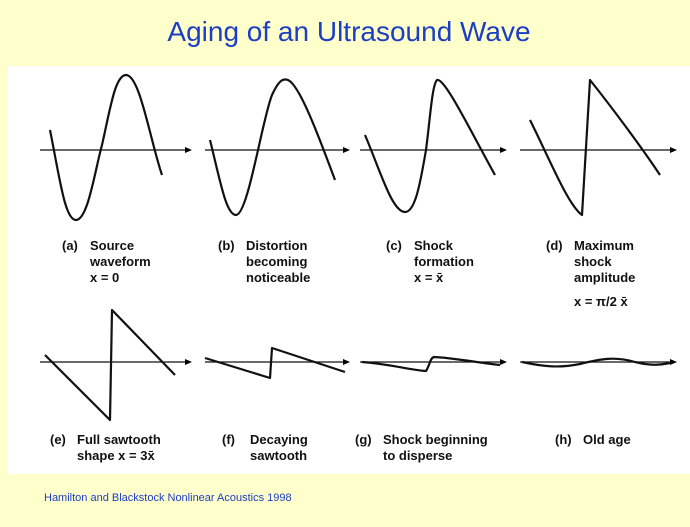 The height and width of the screenshot is (527, 690). I want to click on panel-caption: shape x = 3x̄, so click(116, 455).